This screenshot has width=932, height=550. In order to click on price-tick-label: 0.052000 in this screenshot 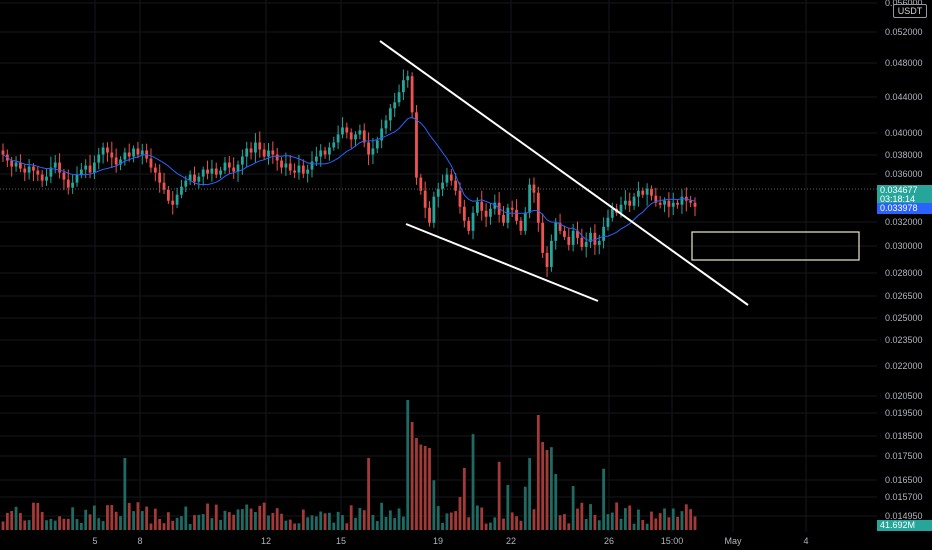, I will do `click(904, 32)`.